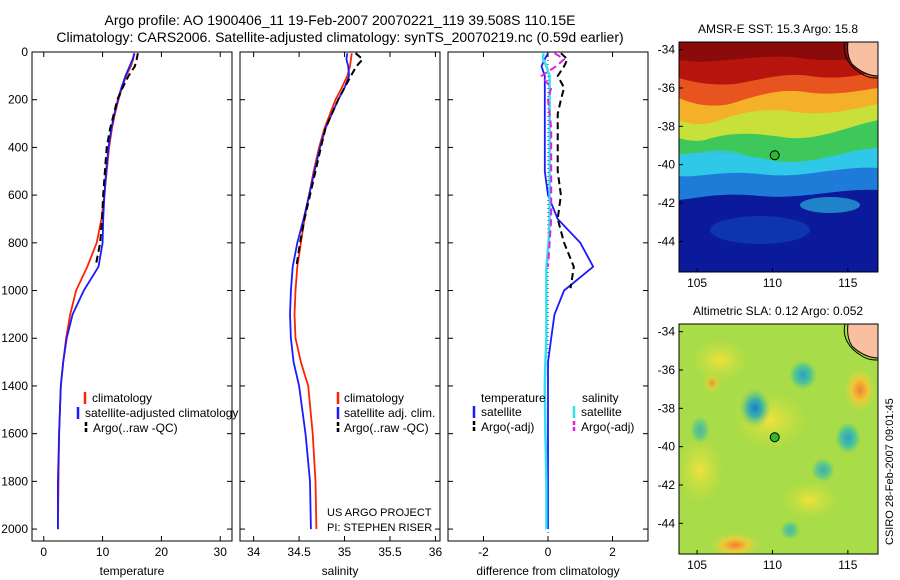 This screenshot has width=900, height=580. What do you see at coordinates (18, 100) in the screenshot?
I see `depth-tick-label: 200` at bounding box center [18, 100].